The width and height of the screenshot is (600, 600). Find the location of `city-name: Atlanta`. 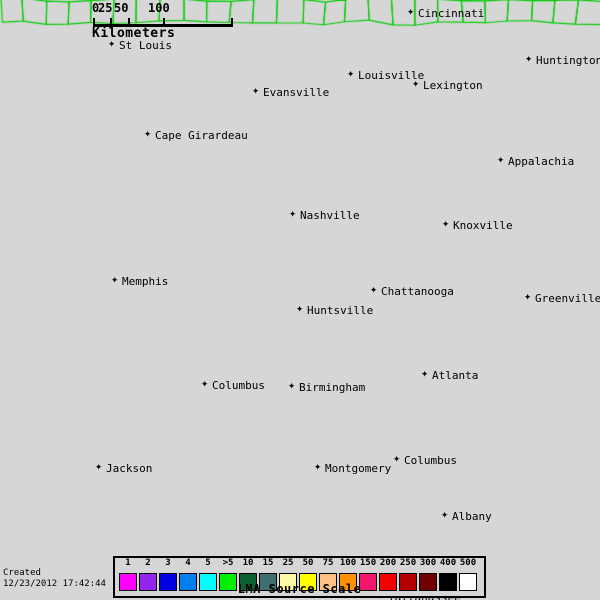

city-name: Atlanta is located at coordinates (455, 375).